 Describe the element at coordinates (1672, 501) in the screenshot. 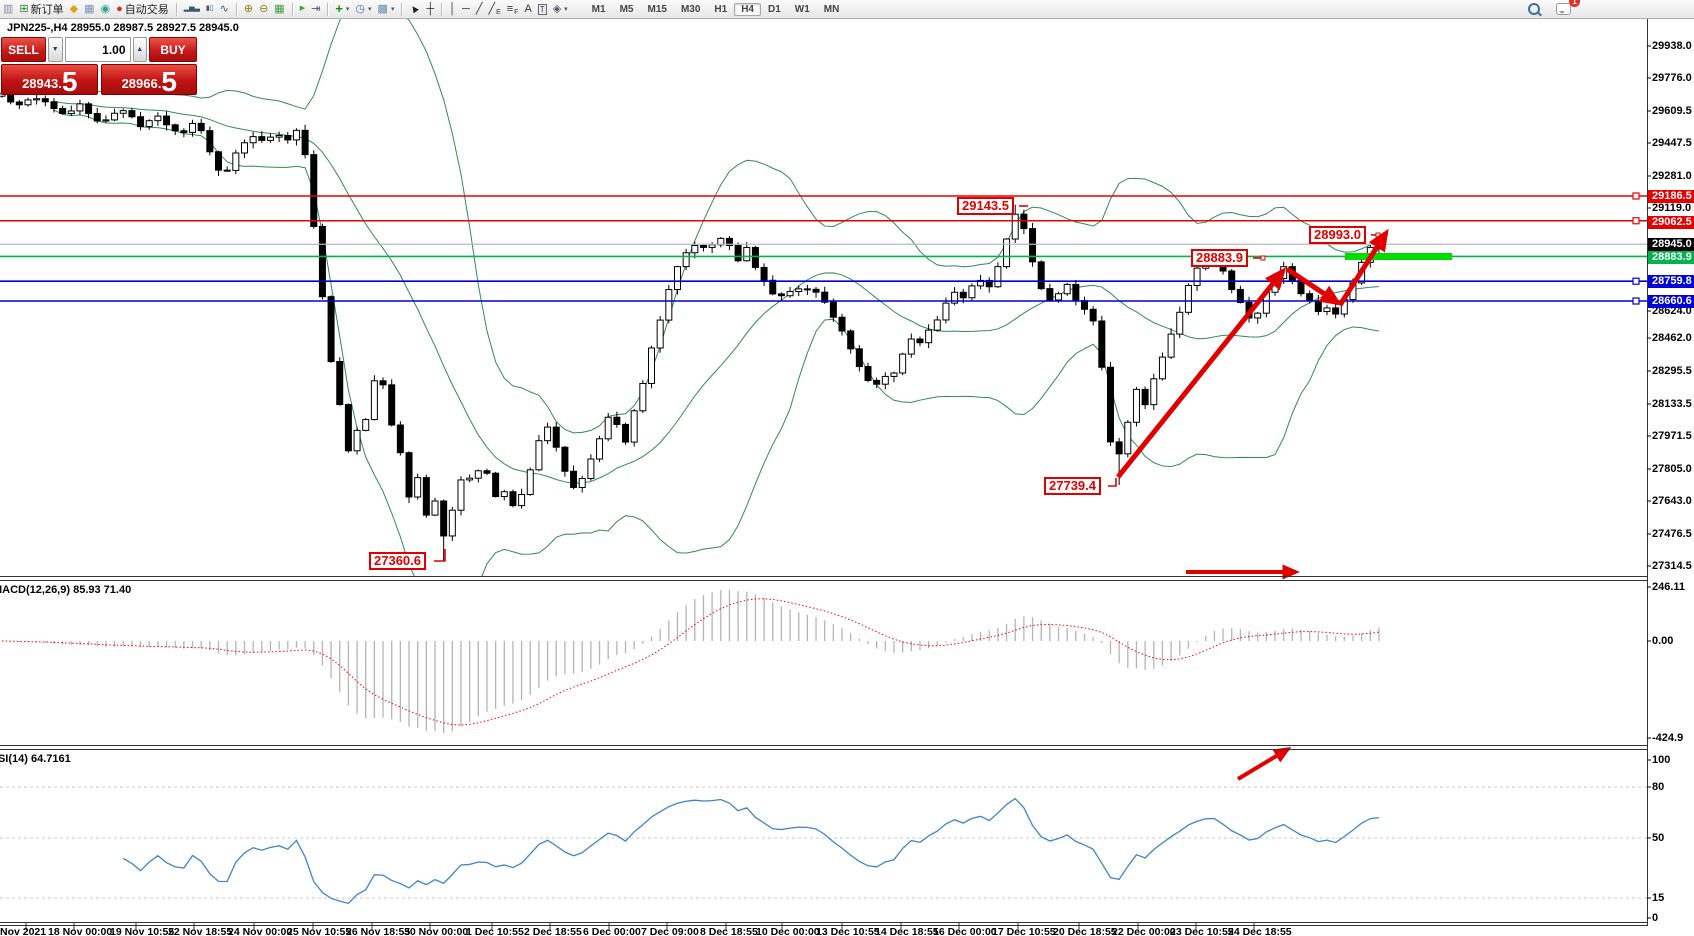

I see `price-axis-tick: 27643.0` at that location.